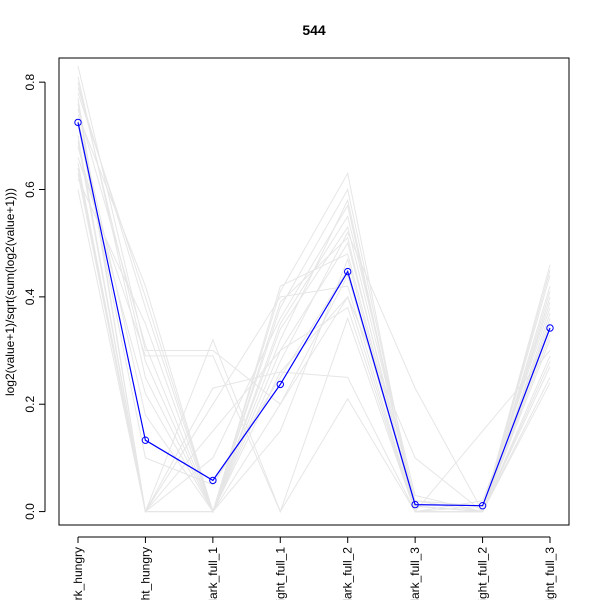 The height and width of the screenshot is (605, 600). What do you see at coordinates (10, 292) in the screenshot?
I see `y-axis-label: log2(value+1)/sqrt(sum(log2(value+1)))` at bounding box center [10, 292].